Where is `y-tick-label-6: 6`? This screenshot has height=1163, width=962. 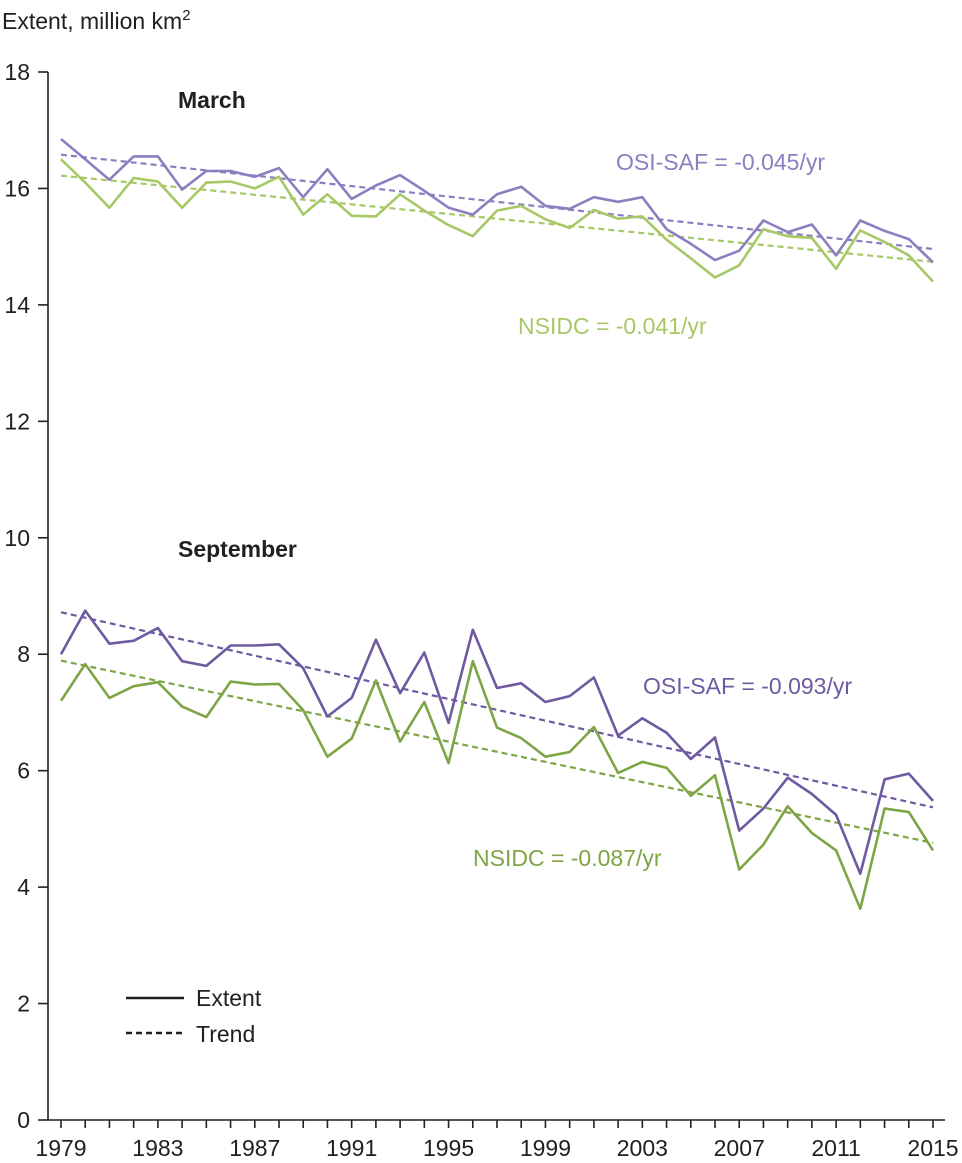 y-tick-label-6: 6 is located at coordinates (23, 771).